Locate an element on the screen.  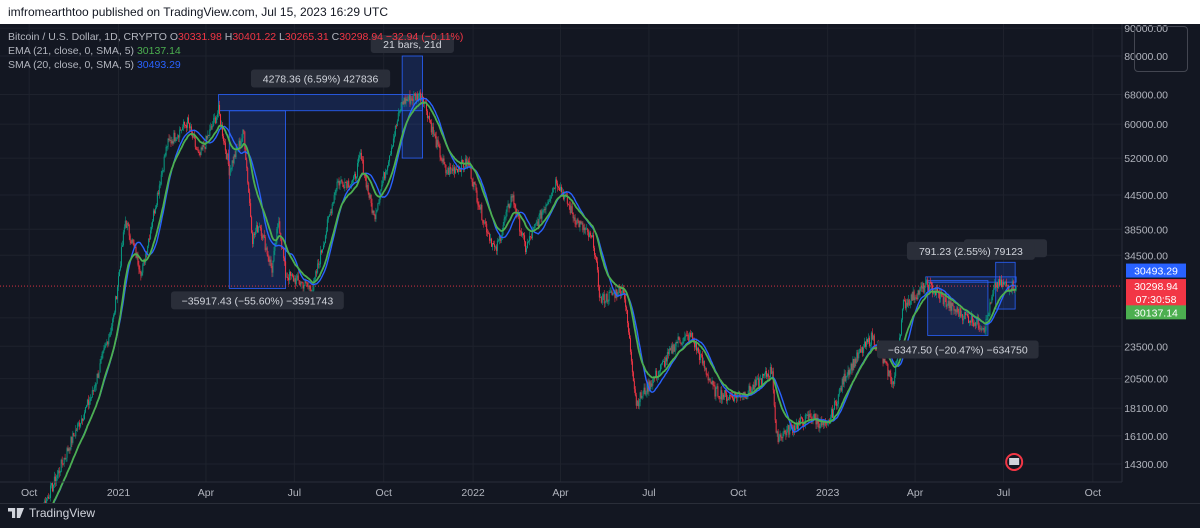
event-flag-inner is located at coordinates (1014, 461).